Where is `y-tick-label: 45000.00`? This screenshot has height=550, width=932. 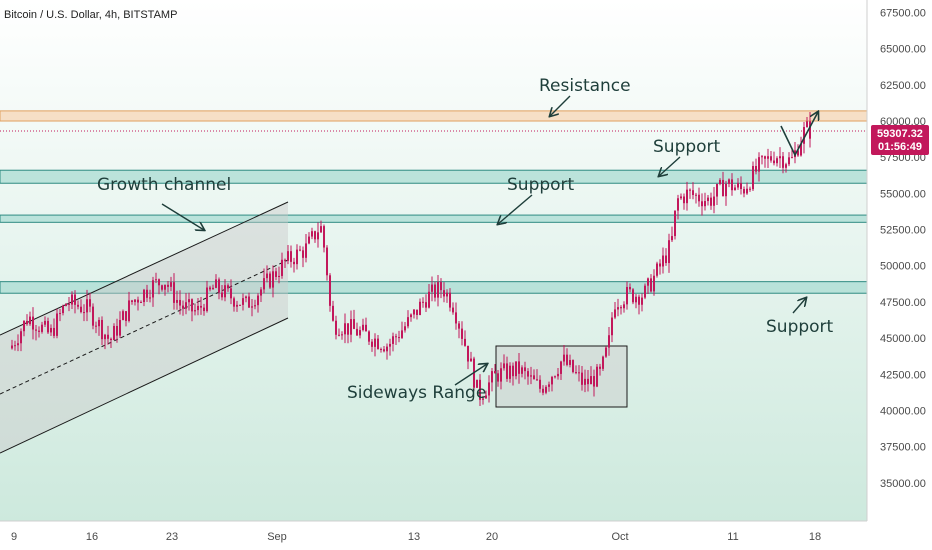
y-tick-label: 45000.00 is located at coordinates (903, 339).